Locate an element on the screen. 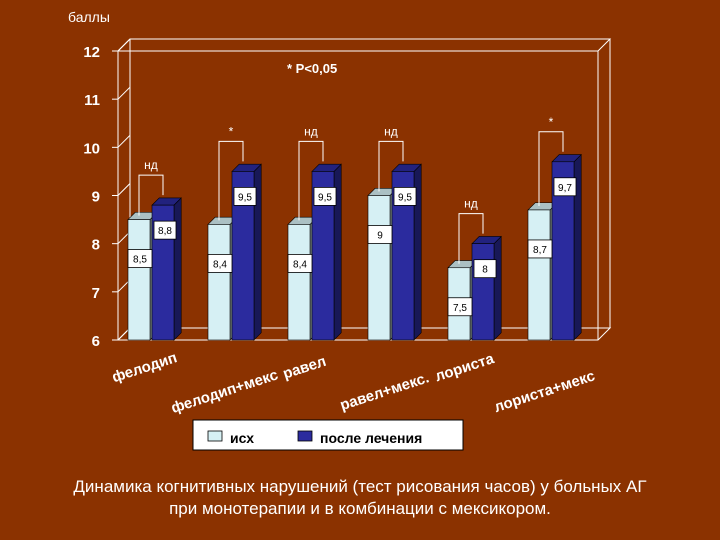 Image resolution: width=720 pixels, height=540 pixels. x-tick-label: фелодип+мекс is located at coordinates (224, 391).